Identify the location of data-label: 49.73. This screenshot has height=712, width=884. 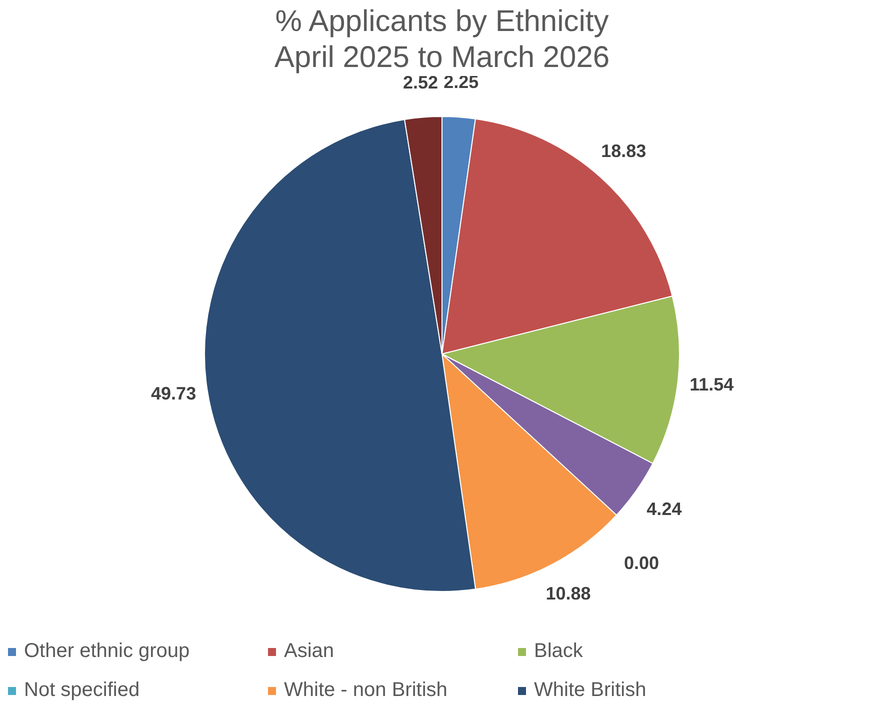
(173, 394).